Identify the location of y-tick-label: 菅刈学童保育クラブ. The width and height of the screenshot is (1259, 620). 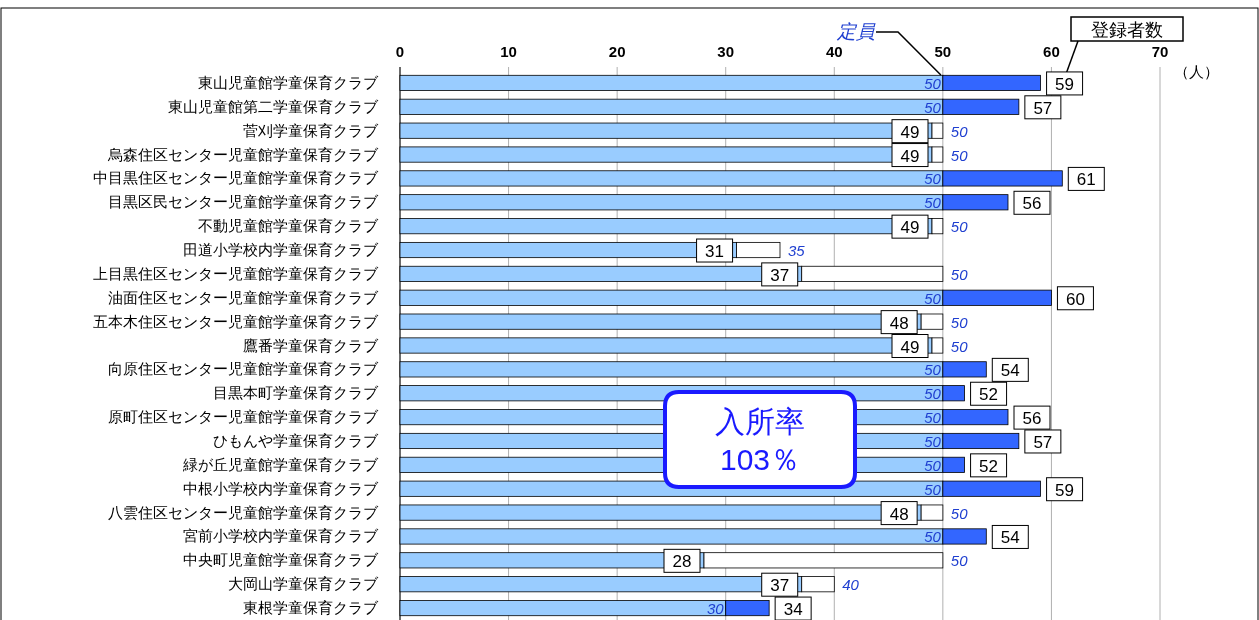
(311, 130).